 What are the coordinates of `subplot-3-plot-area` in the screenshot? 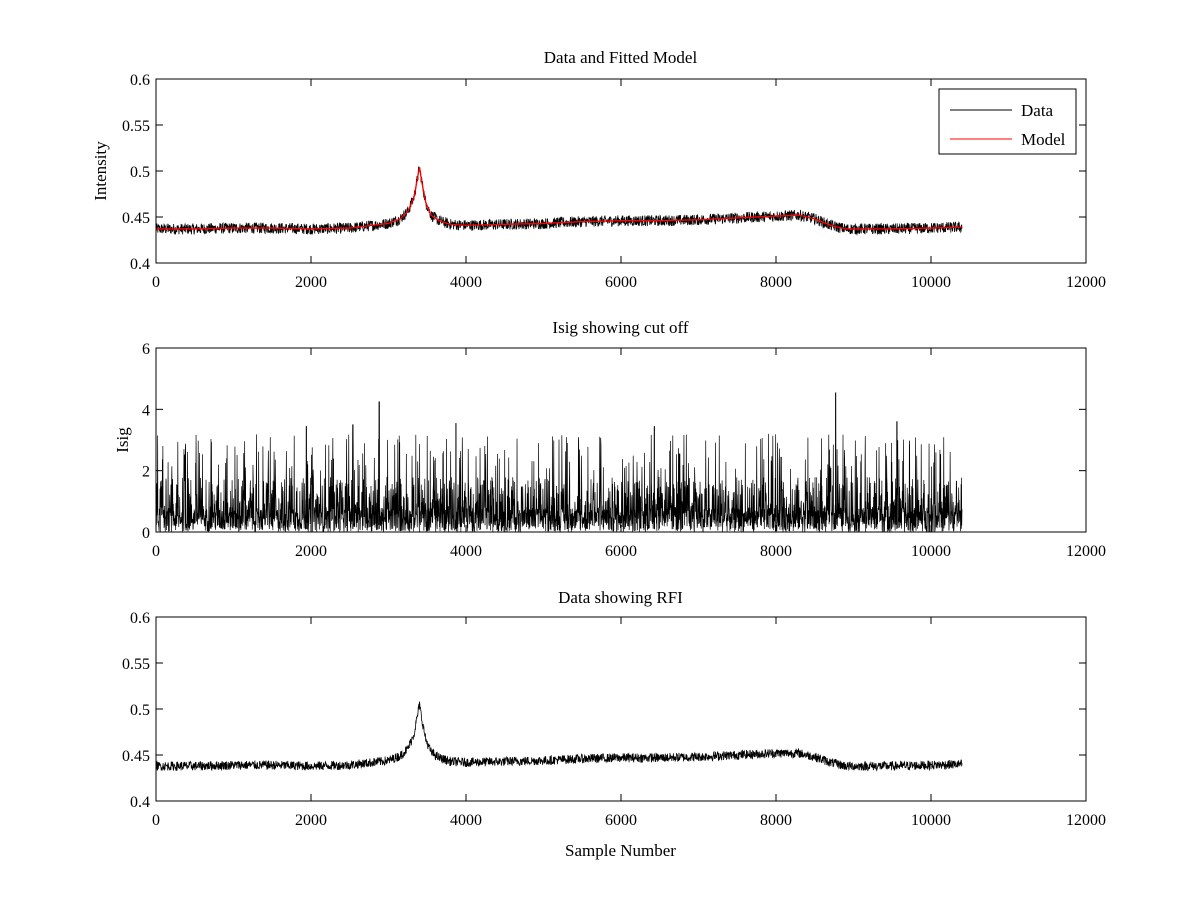 It's located at (559, 736).